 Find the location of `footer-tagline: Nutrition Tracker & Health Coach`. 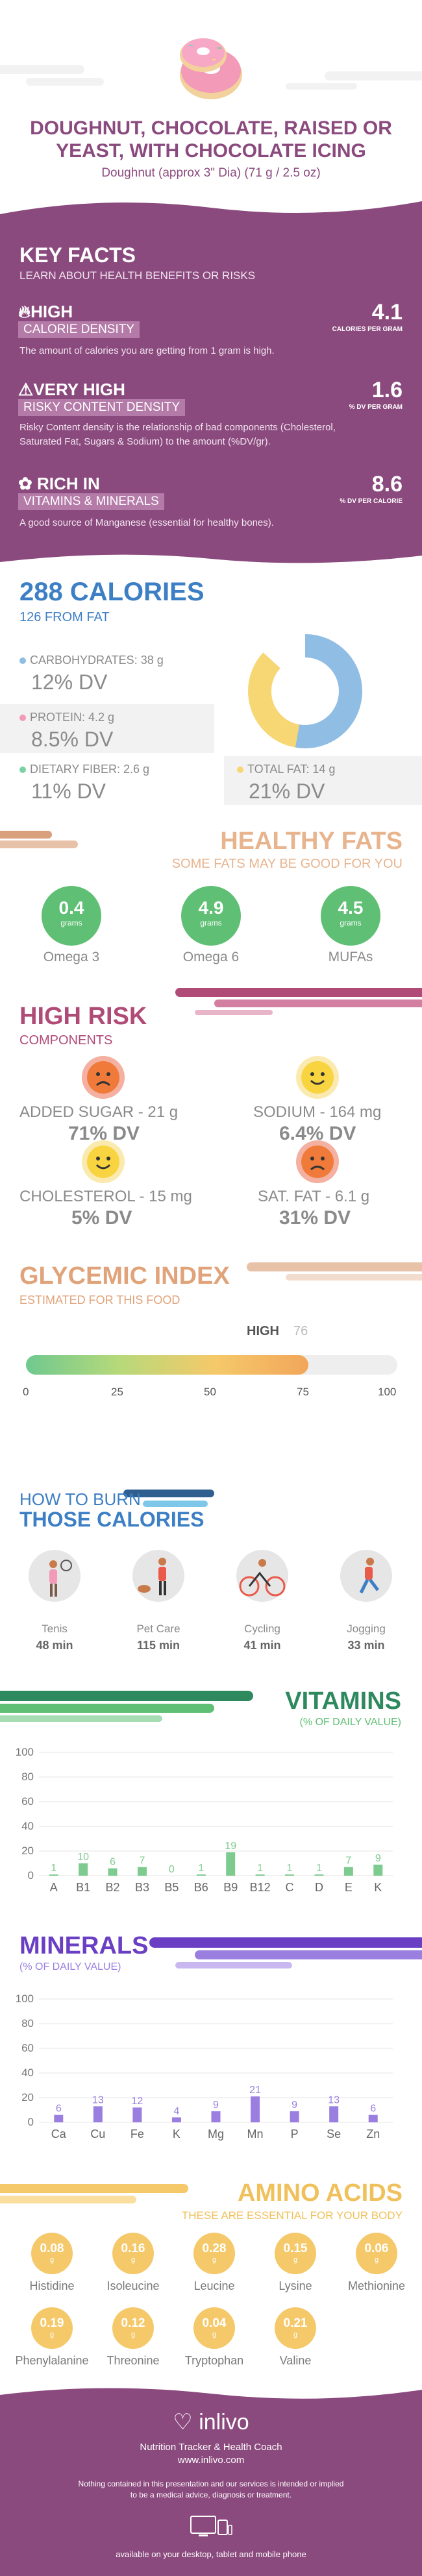

footer-tagline: Nutrition Tracker & Health Coach is located at coordinates (211, 2447).